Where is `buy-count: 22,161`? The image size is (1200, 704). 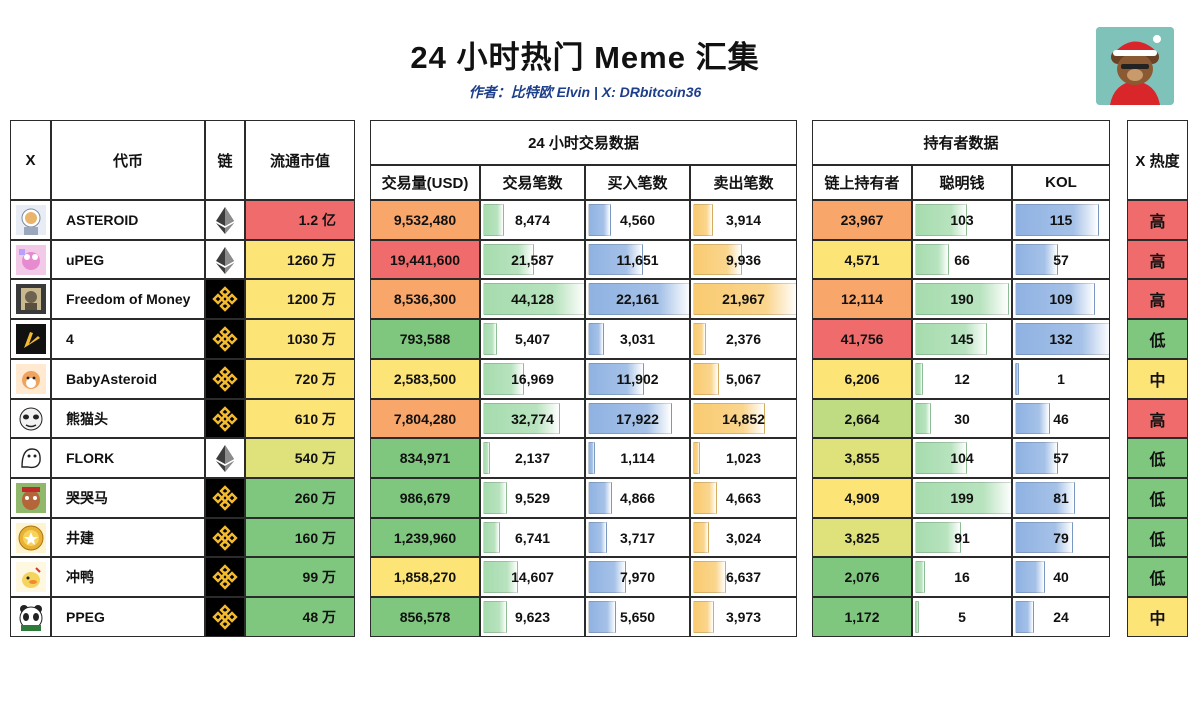
buy-count: 22,161 is located at coordinates (637, 299).